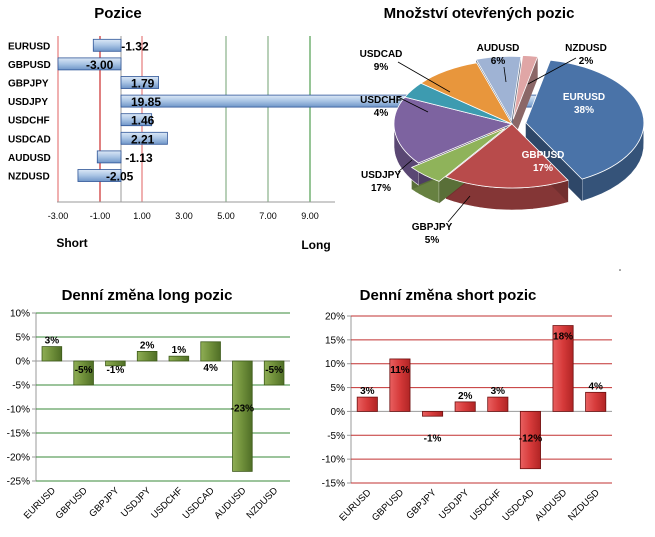  What do you see at coordinates (72, 503) in the screenshot?
I see `x-tick-gbpusd: GBPUSD` at bounding box center [72, 503].